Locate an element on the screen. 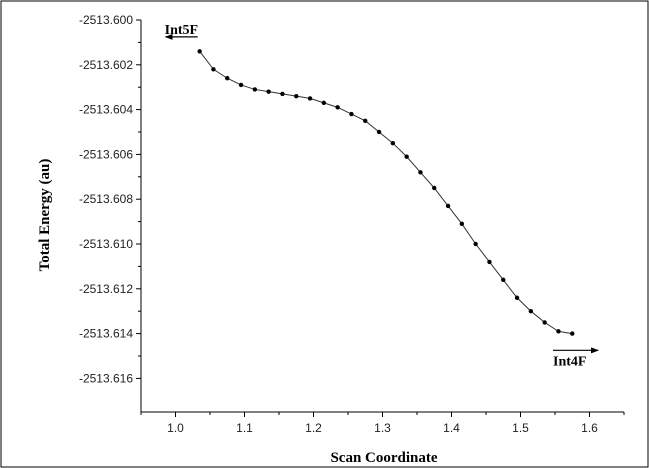 The width and height of the screenshot is (649, 468). x-axis-title: Scan Coordinate is located at coordinates (383, 458).